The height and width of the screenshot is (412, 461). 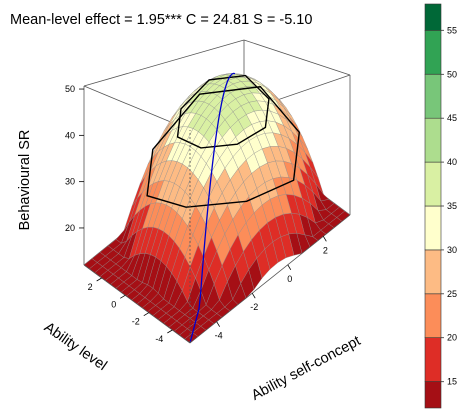 What do you see at coordinates (297, 57) in the screenshot?
I see `box-edge-top-back-right` at bounding box center [297, 57].